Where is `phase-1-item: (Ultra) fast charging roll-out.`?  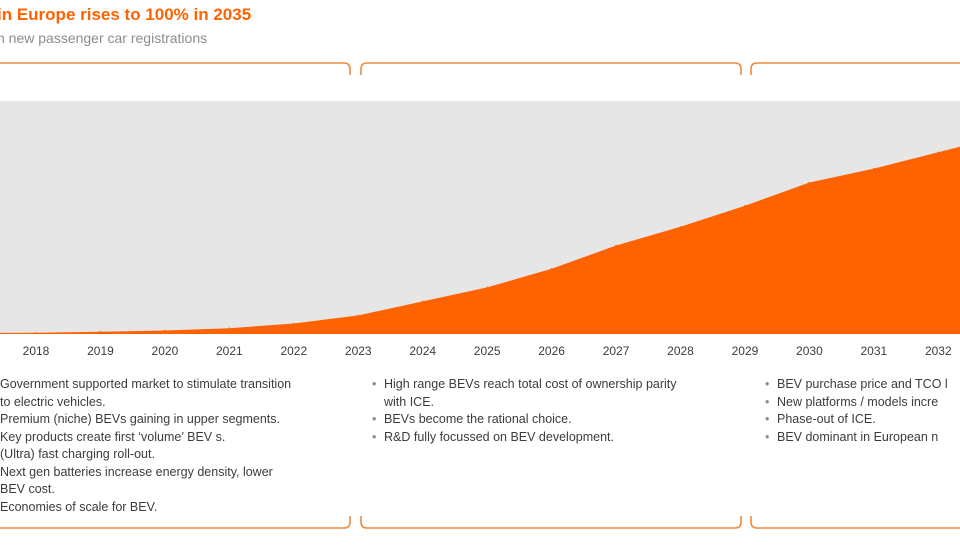 phase-1-item: (Ultra) fast charging roll-out. is located at coordinates (145, 455).